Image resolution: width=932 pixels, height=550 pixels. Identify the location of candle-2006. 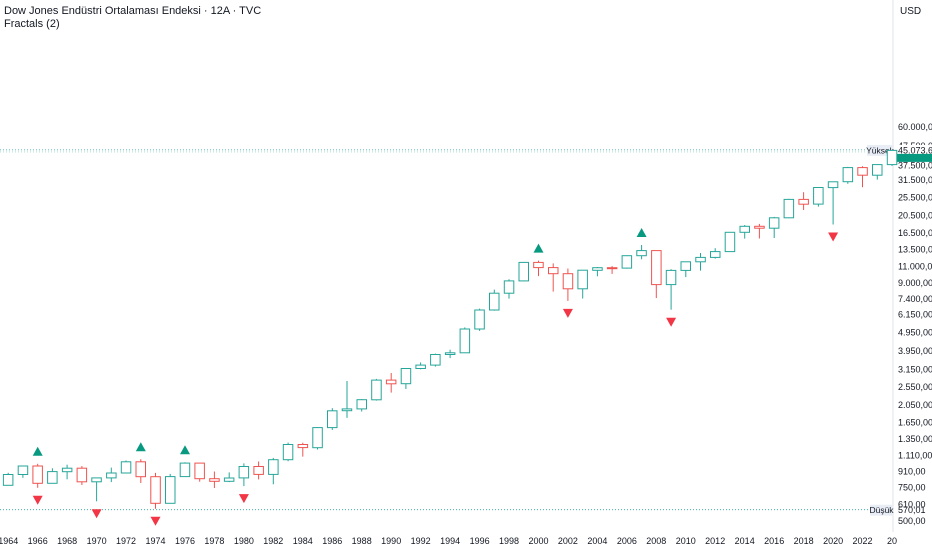
(627, 262).